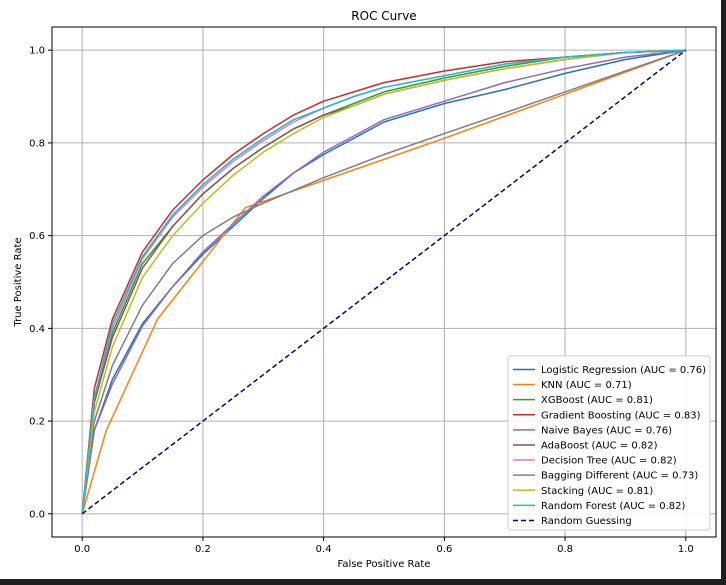  What do you see at coordinates (203, 549) in the screenshot?
I see `x-tick-label: 0.2` at bounding box center [203, 549].